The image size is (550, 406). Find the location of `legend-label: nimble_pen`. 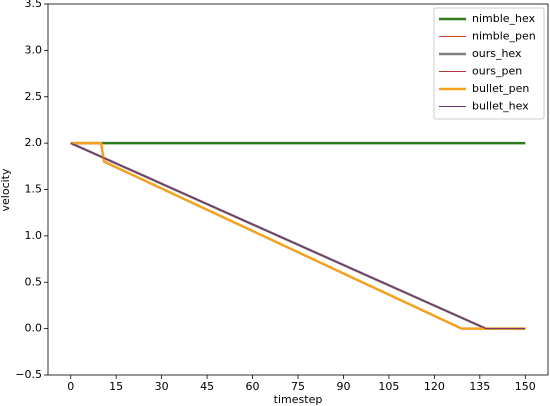

legend-label: nimble_pen is located at coordinates (504, 36).